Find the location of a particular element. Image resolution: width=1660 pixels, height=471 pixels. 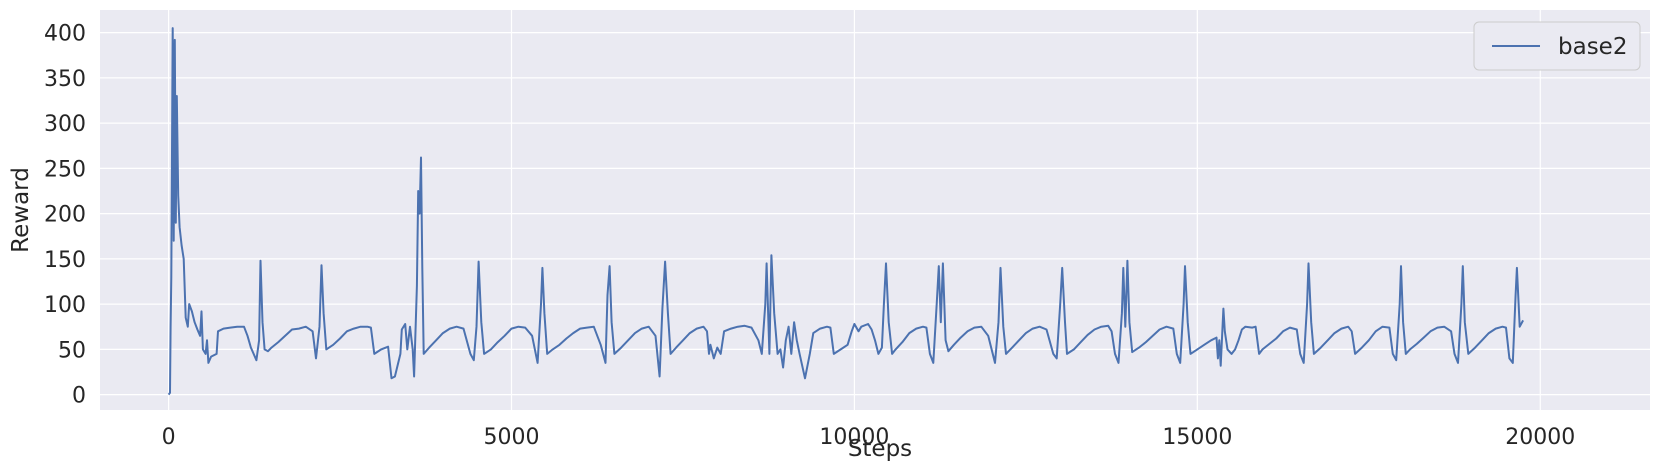

y-tick-label: 50 is located at coordinates (72, 350).